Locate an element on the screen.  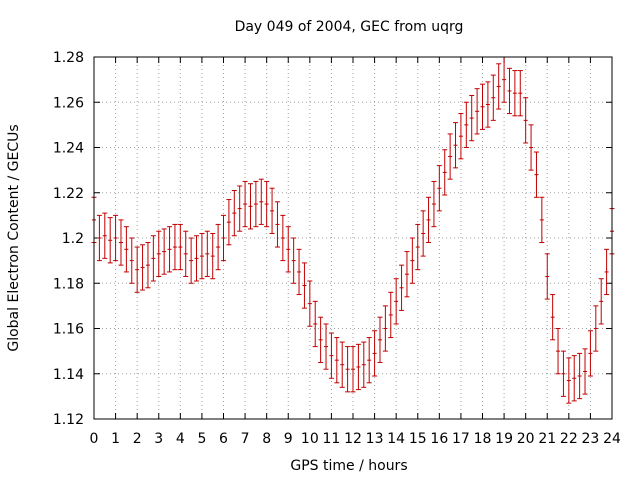
y-tick-label: 1.16 is located at coordinates (68, 330).